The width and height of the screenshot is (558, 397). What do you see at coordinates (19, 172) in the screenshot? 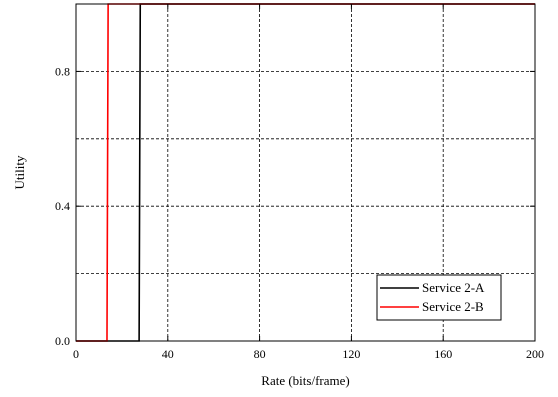
I see `y-axis-title: Utility` at bounding box center [19, 172].